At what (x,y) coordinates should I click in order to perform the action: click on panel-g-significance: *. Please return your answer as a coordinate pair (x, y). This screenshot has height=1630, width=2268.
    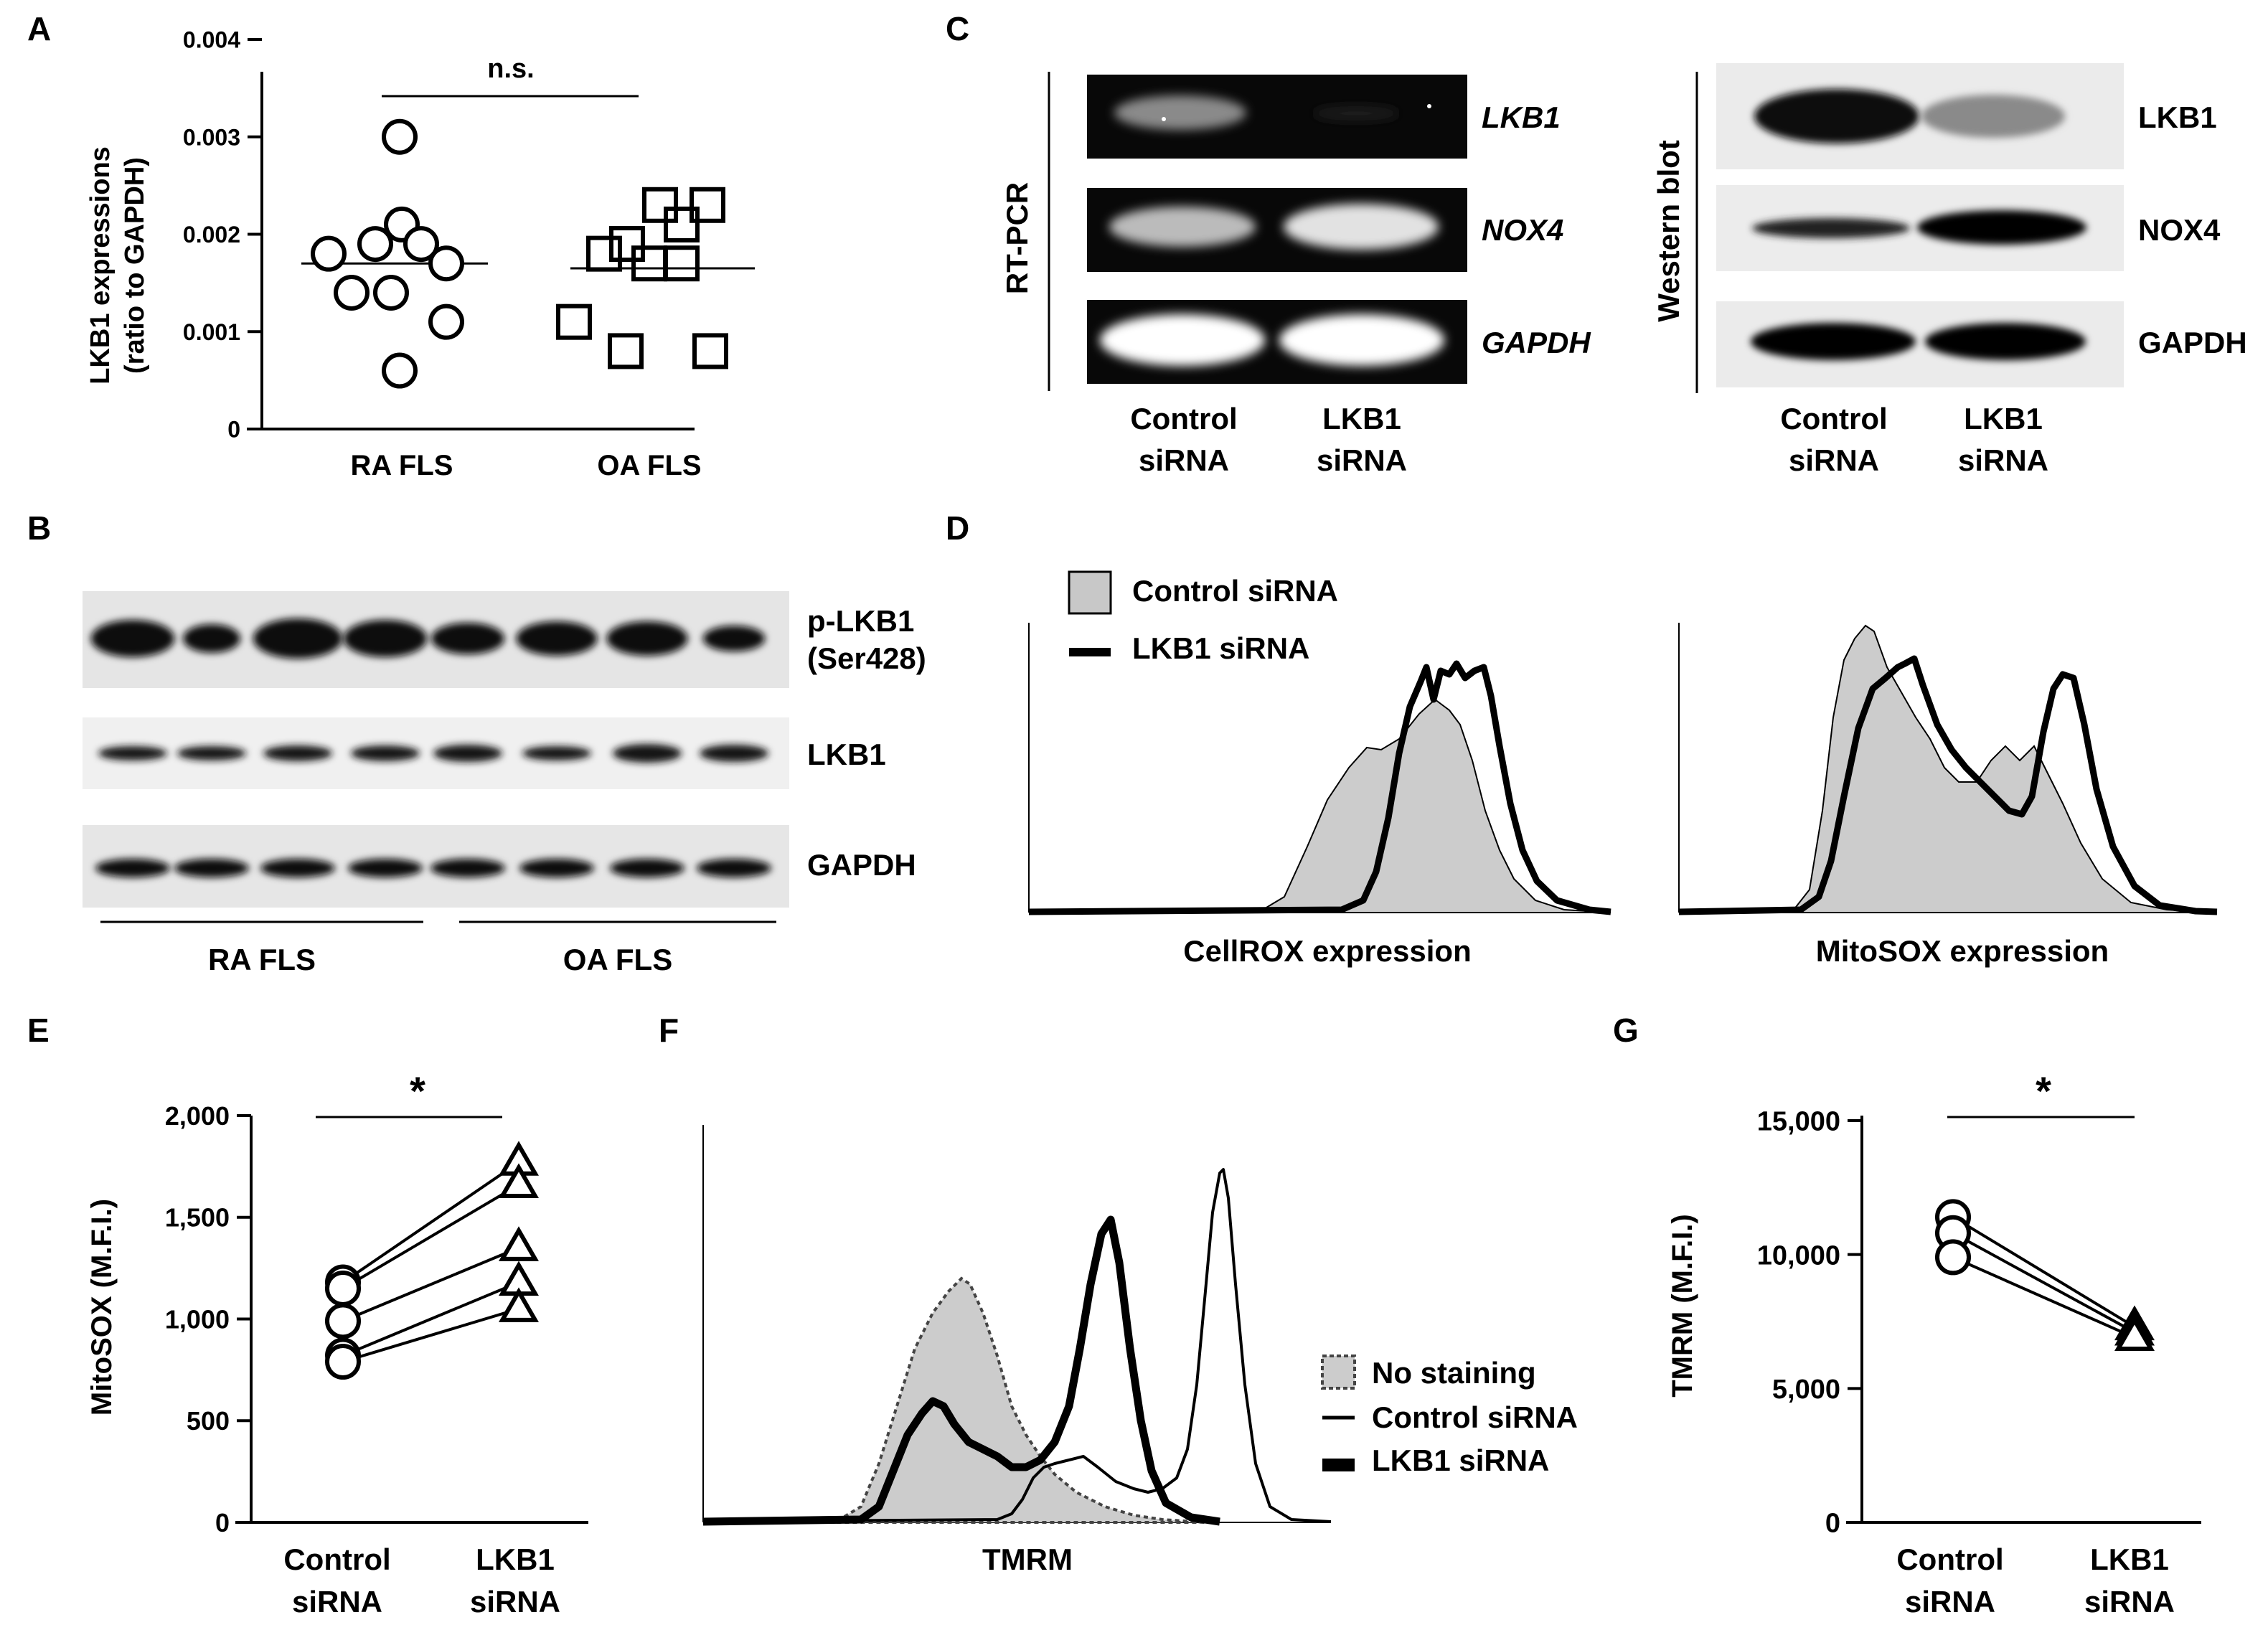
    Looking at the image, I should click on (2043, 1090).